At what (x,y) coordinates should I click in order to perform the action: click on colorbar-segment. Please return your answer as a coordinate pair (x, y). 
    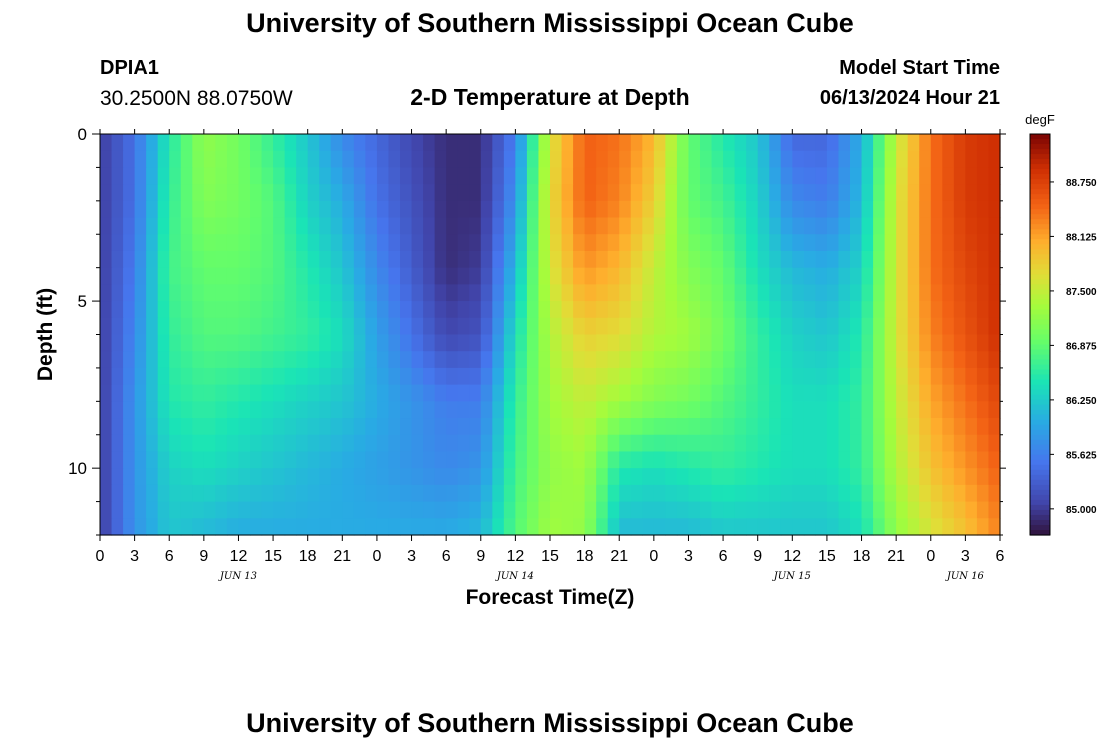
    Looking at the image, I should click on (1040, 487).